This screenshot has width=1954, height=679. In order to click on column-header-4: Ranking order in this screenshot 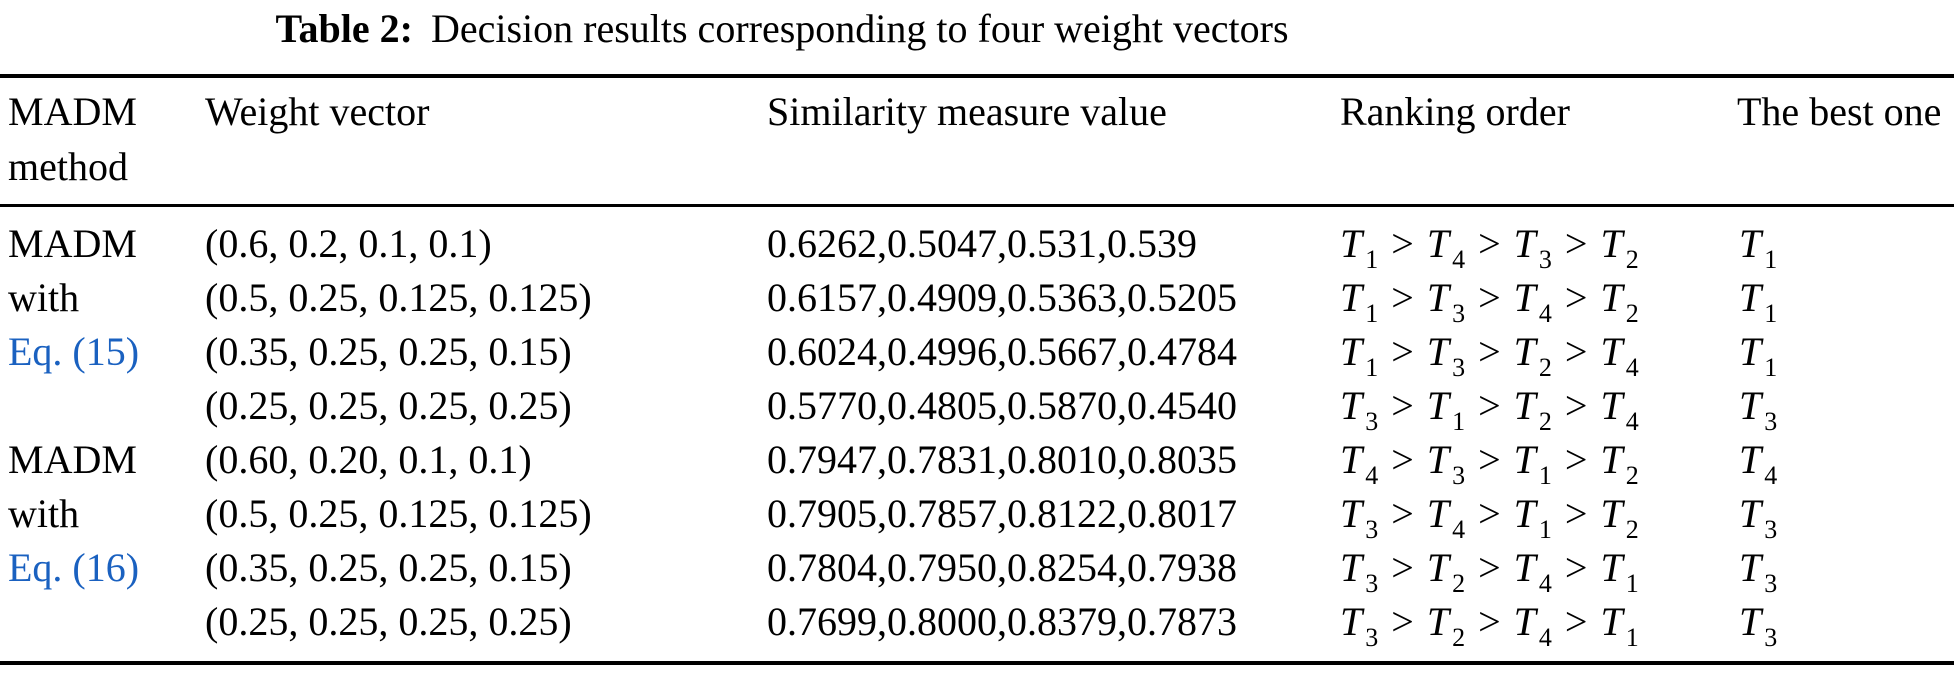, I will do `click(1538, 141)`.